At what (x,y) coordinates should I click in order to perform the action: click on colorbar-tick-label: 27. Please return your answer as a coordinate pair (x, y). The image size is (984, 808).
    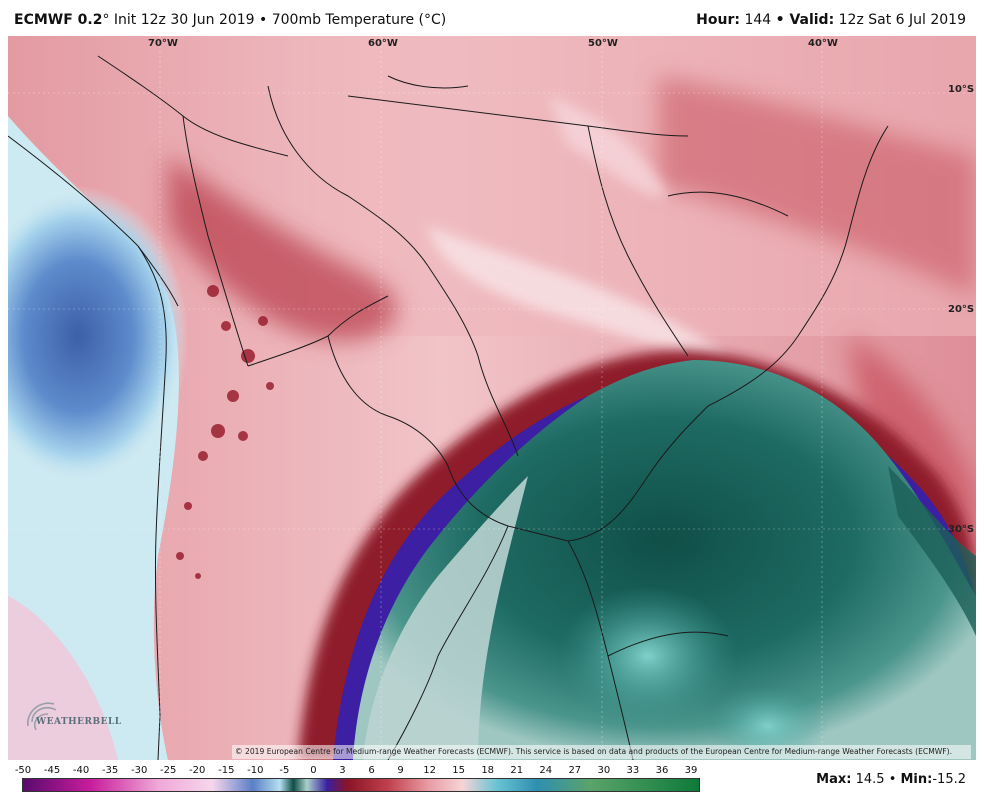
    Looking at the image, I should click on (575, 770).